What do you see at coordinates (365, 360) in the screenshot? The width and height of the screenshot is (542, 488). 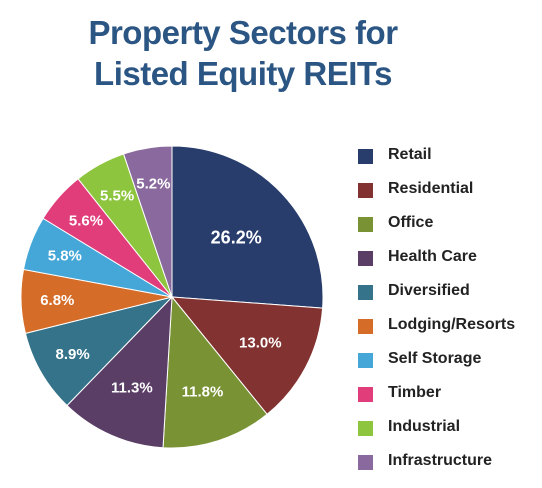 I see `legend-swatch-self-storage` at bounding box center [365, 360].